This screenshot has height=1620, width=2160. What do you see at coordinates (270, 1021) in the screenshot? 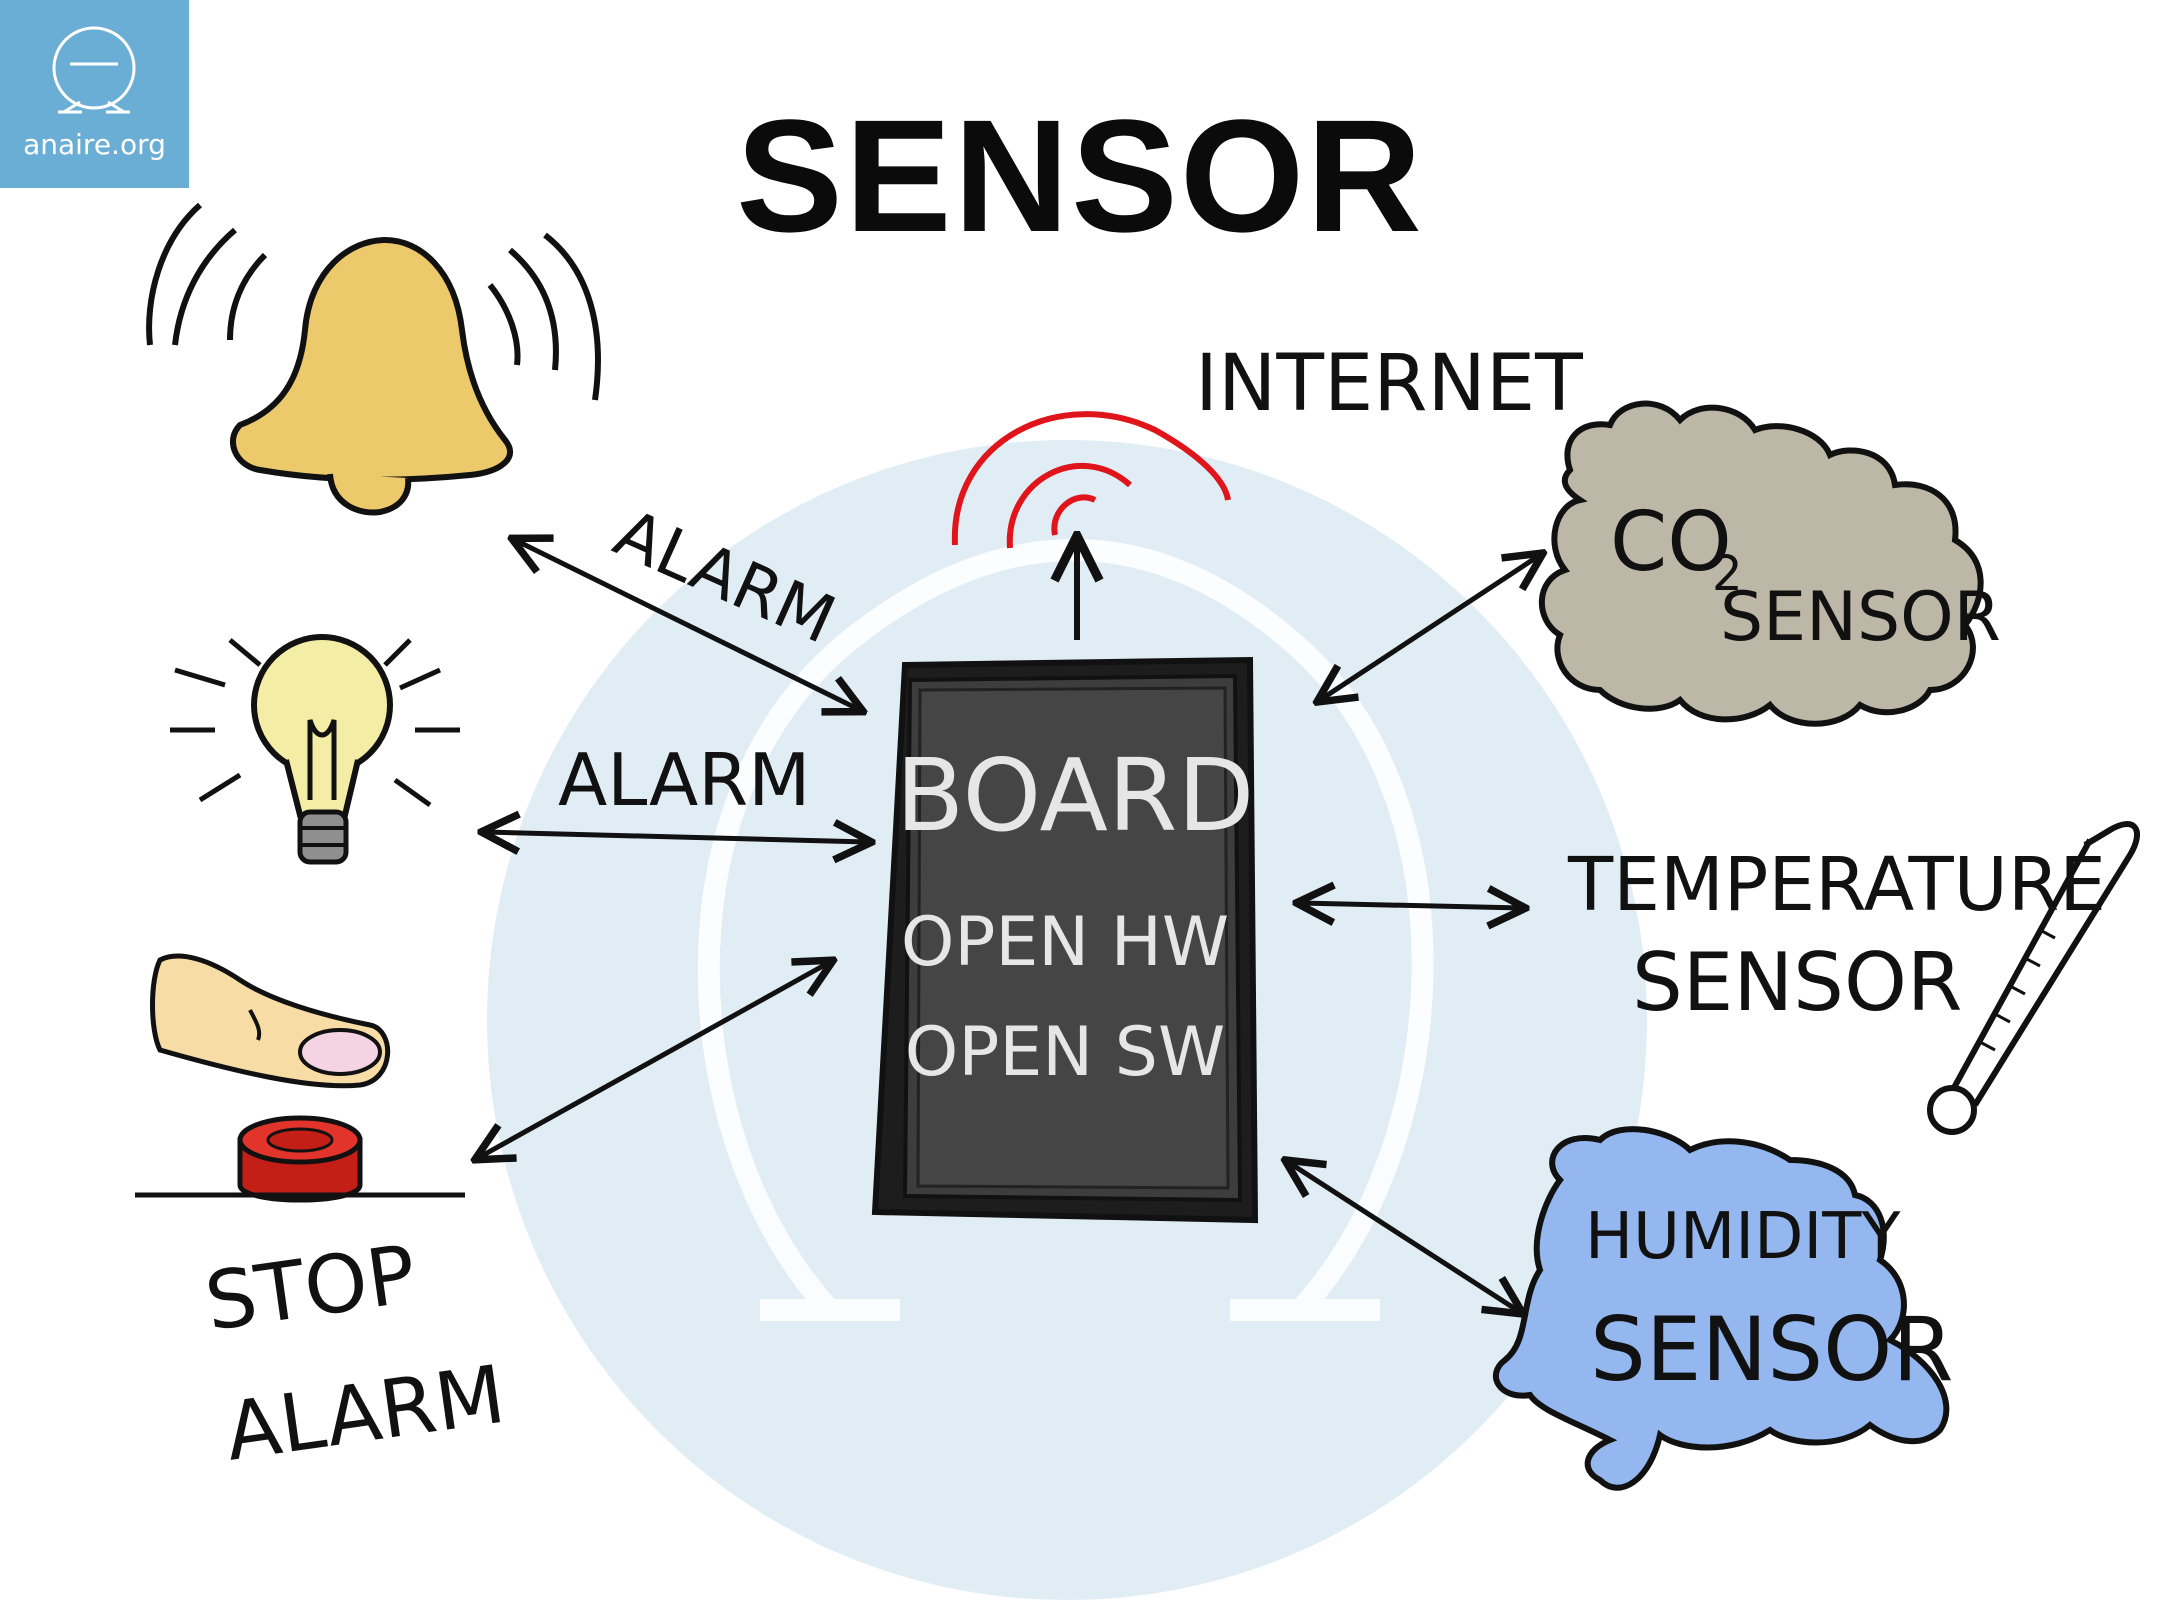
I see `finger-icon` at bounding box center [270, 1021].